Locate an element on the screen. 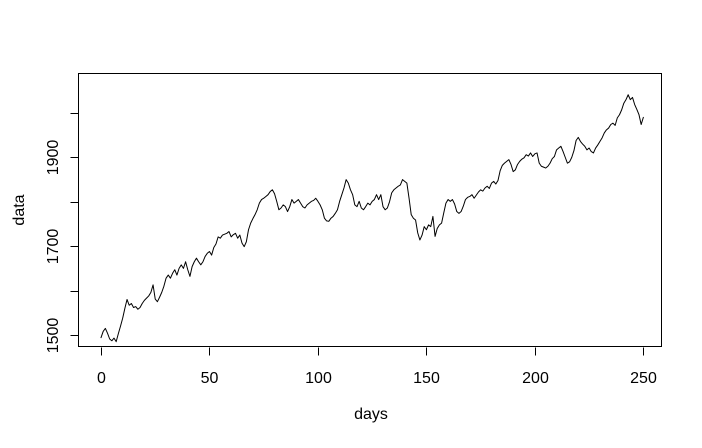 The width and height of the screenshot is (702, 448). x-axis-title: days is located at coordinates (371, 414).